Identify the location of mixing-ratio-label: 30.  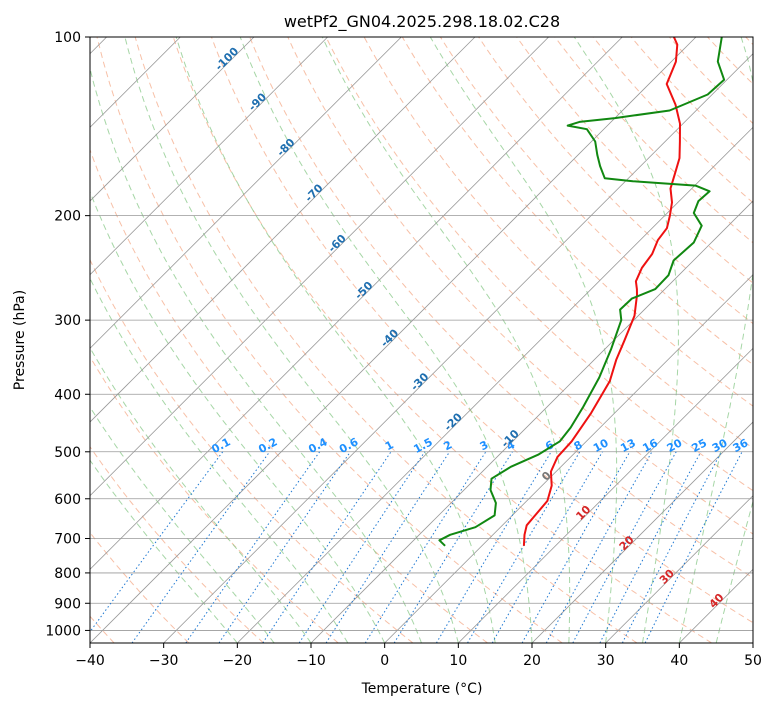
(720, 445).